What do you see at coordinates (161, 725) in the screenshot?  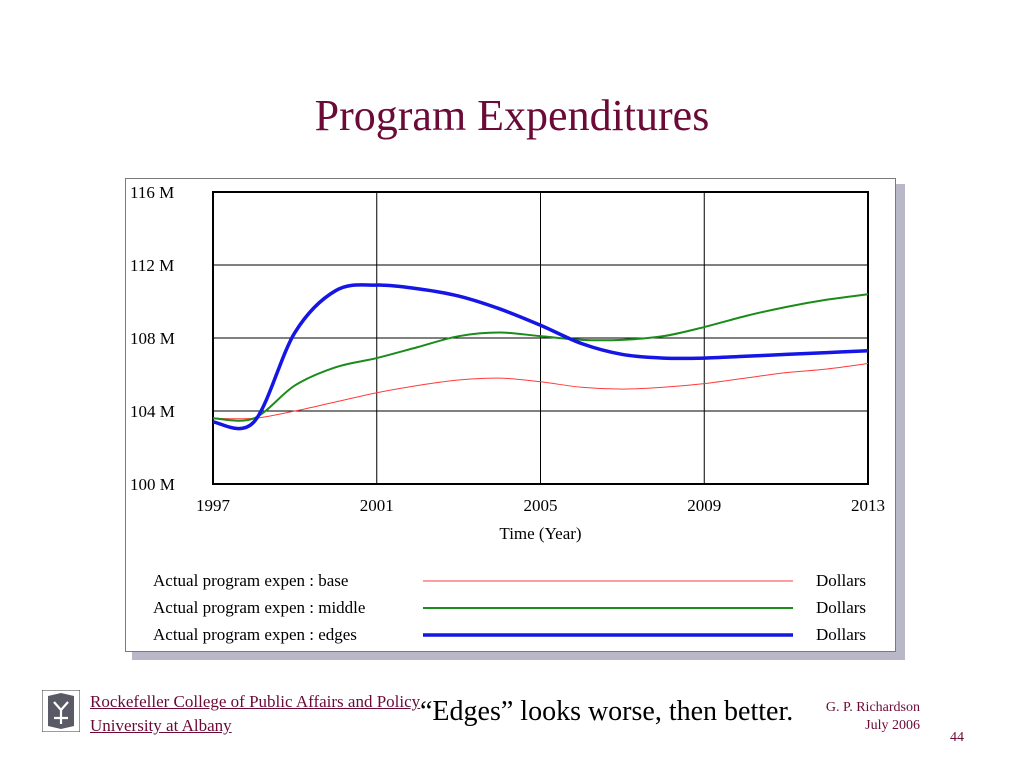 I see `footer-university-name: University at Albany` at bounding box center [161, 725].